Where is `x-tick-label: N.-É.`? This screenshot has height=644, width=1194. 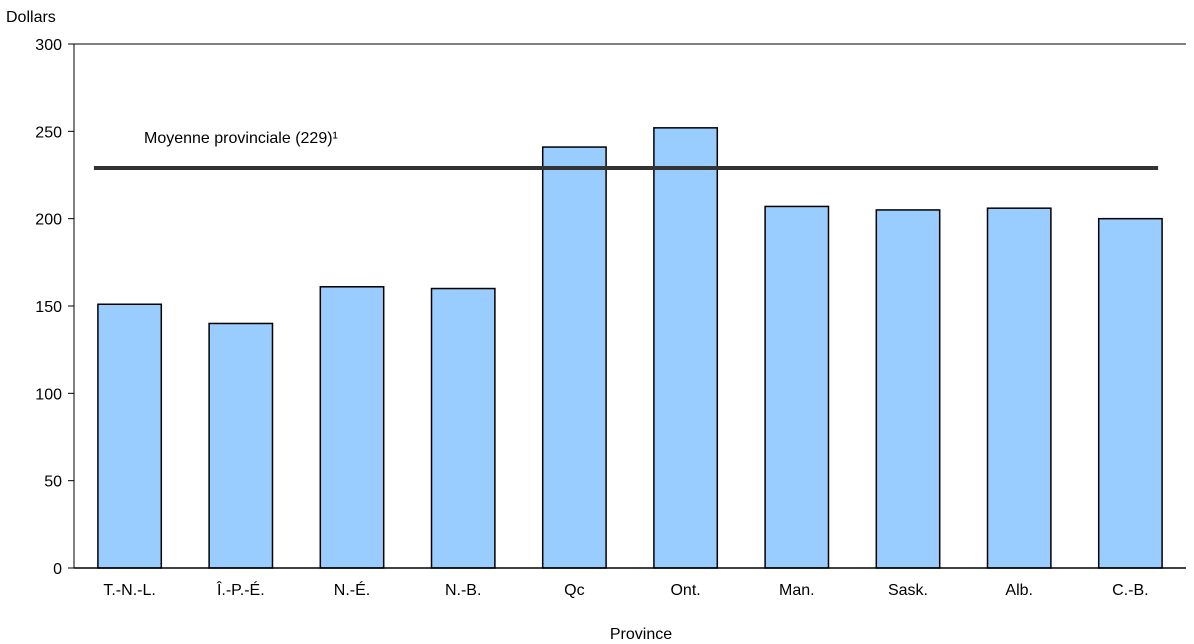 x-tick-label: N.-É. is located at coordinates (352, 589).